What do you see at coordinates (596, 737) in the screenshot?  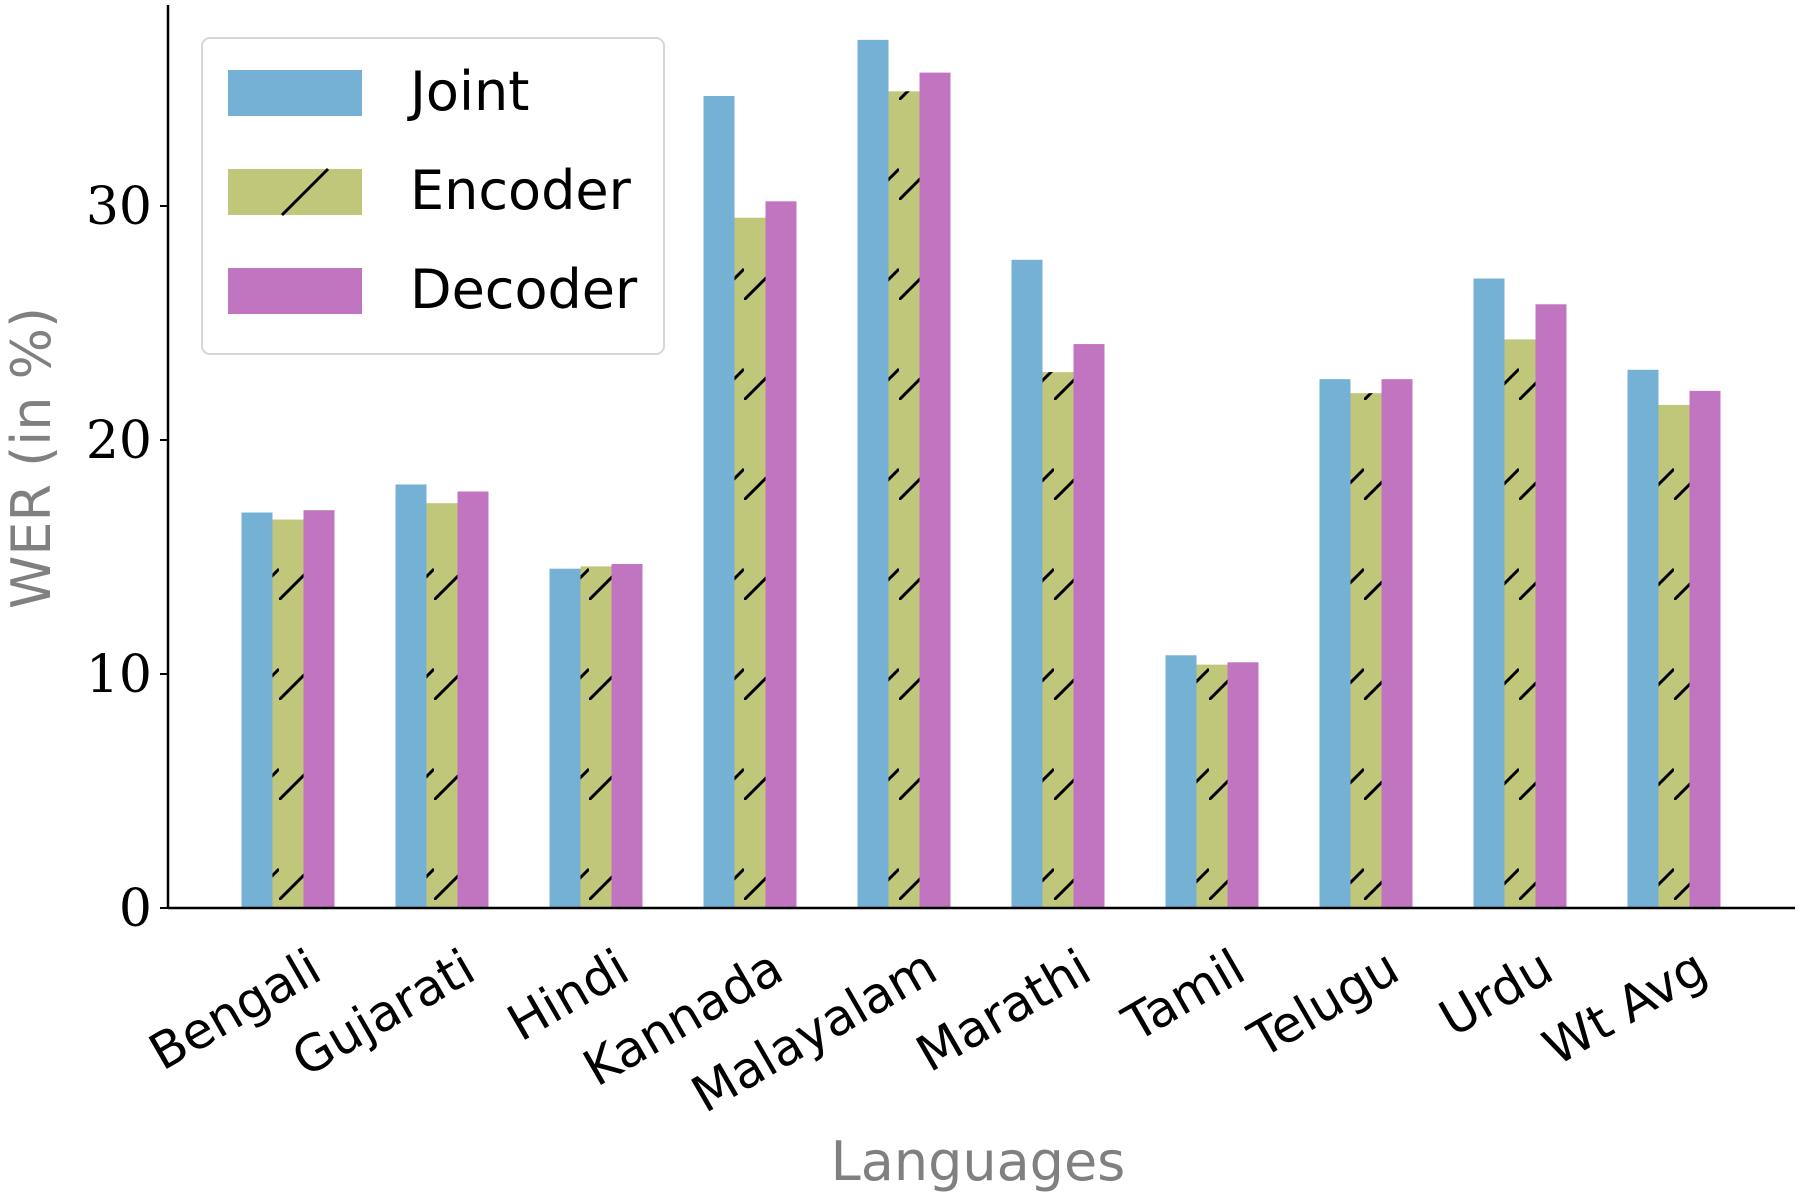 I see `bar-hatch-hindi` at bounding box center [596, 737].